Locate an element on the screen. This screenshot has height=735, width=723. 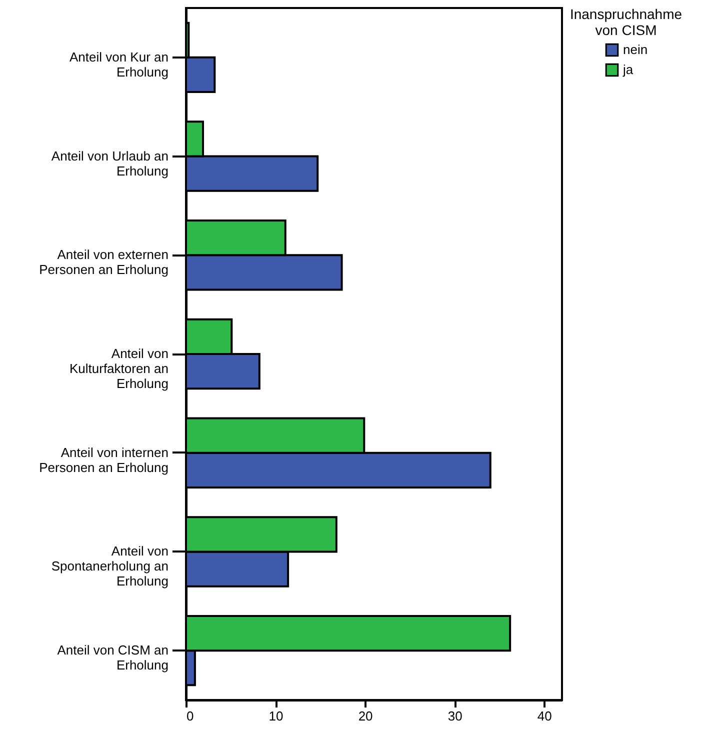
y-tick-label: Anteil von Kulturfaktoren an Erholung is located at coordinates (118, 368).